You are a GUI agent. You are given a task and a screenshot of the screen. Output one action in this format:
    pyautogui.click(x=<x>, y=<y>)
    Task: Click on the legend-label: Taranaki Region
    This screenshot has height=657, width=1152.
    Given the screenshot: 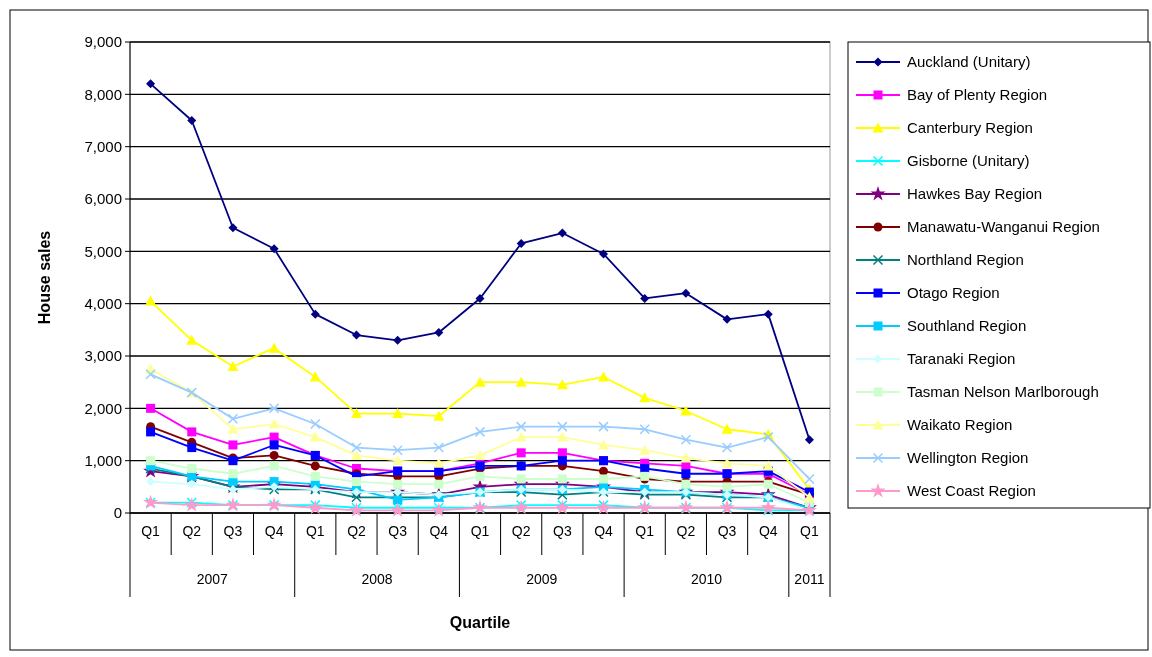 What is the action you would take?
    pyautogui.click(x=961, y=359)
    